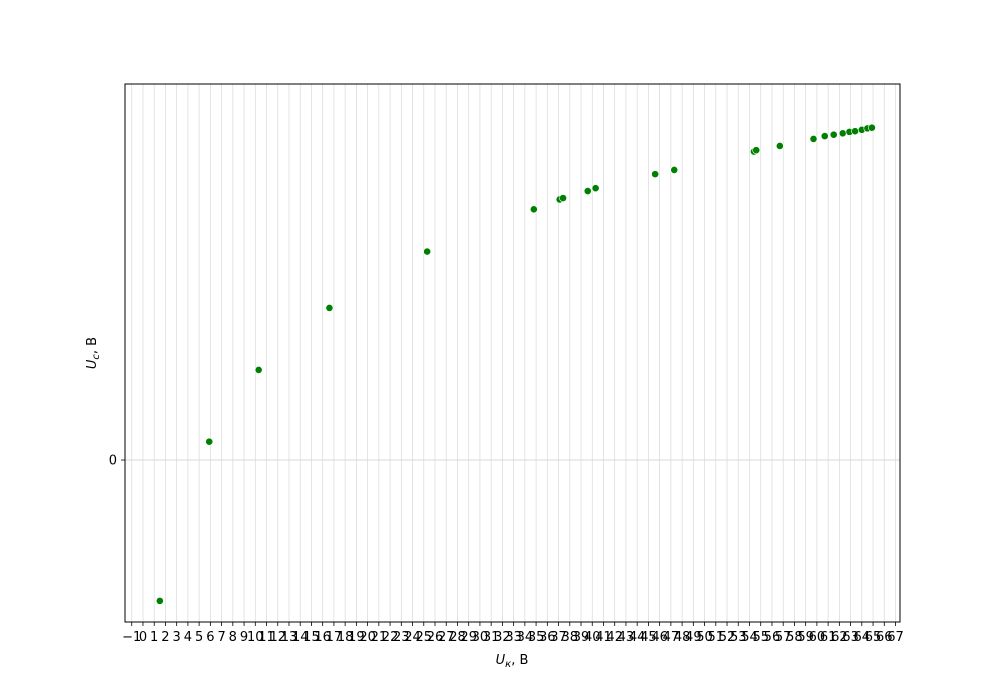  What do you see at coordinates (356, 637) in the screenshot?
I see `x-tick-label: 19` at bounding box center [356, 637].